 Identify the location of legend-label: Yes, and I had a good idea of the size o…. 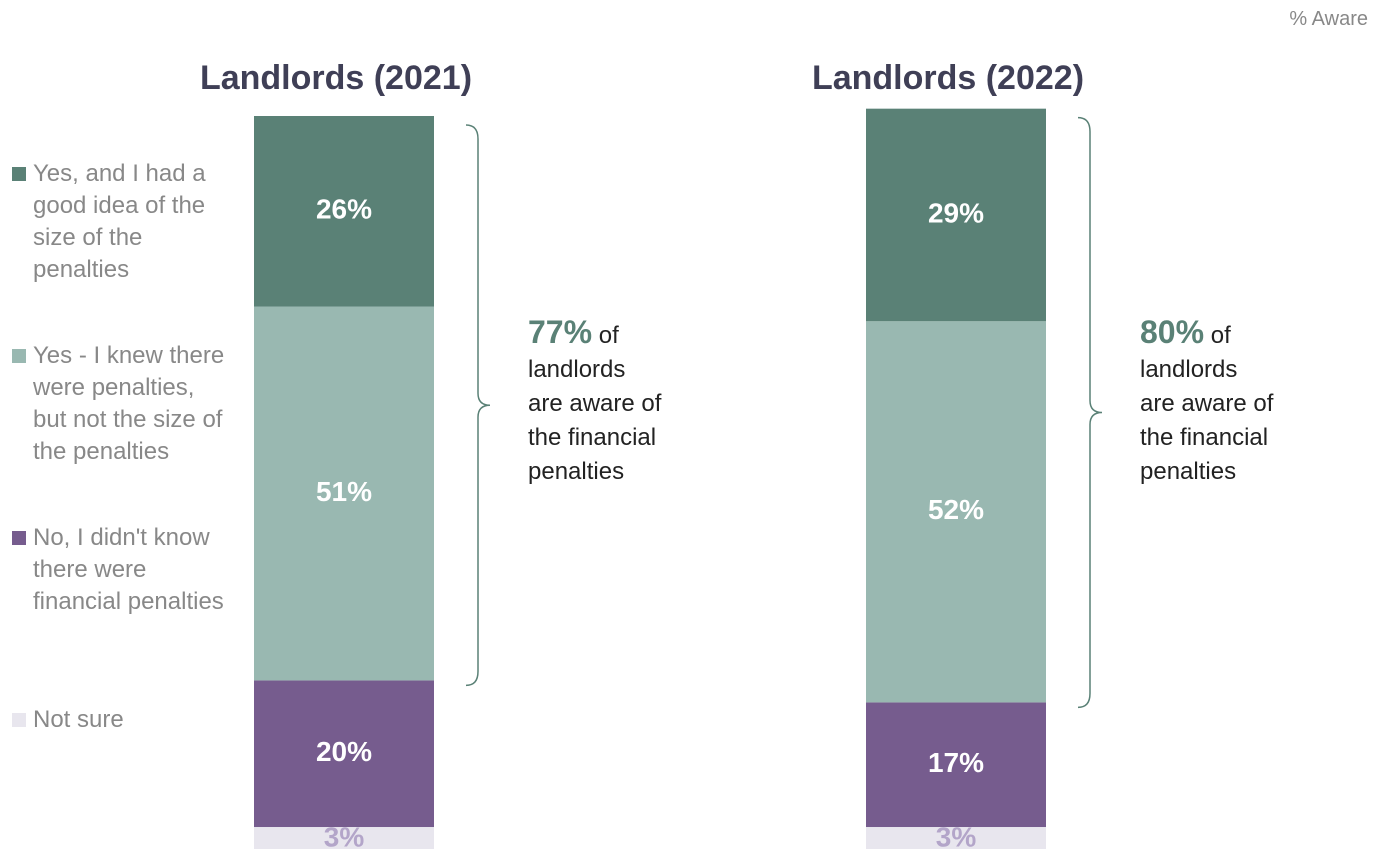
(119, 221).